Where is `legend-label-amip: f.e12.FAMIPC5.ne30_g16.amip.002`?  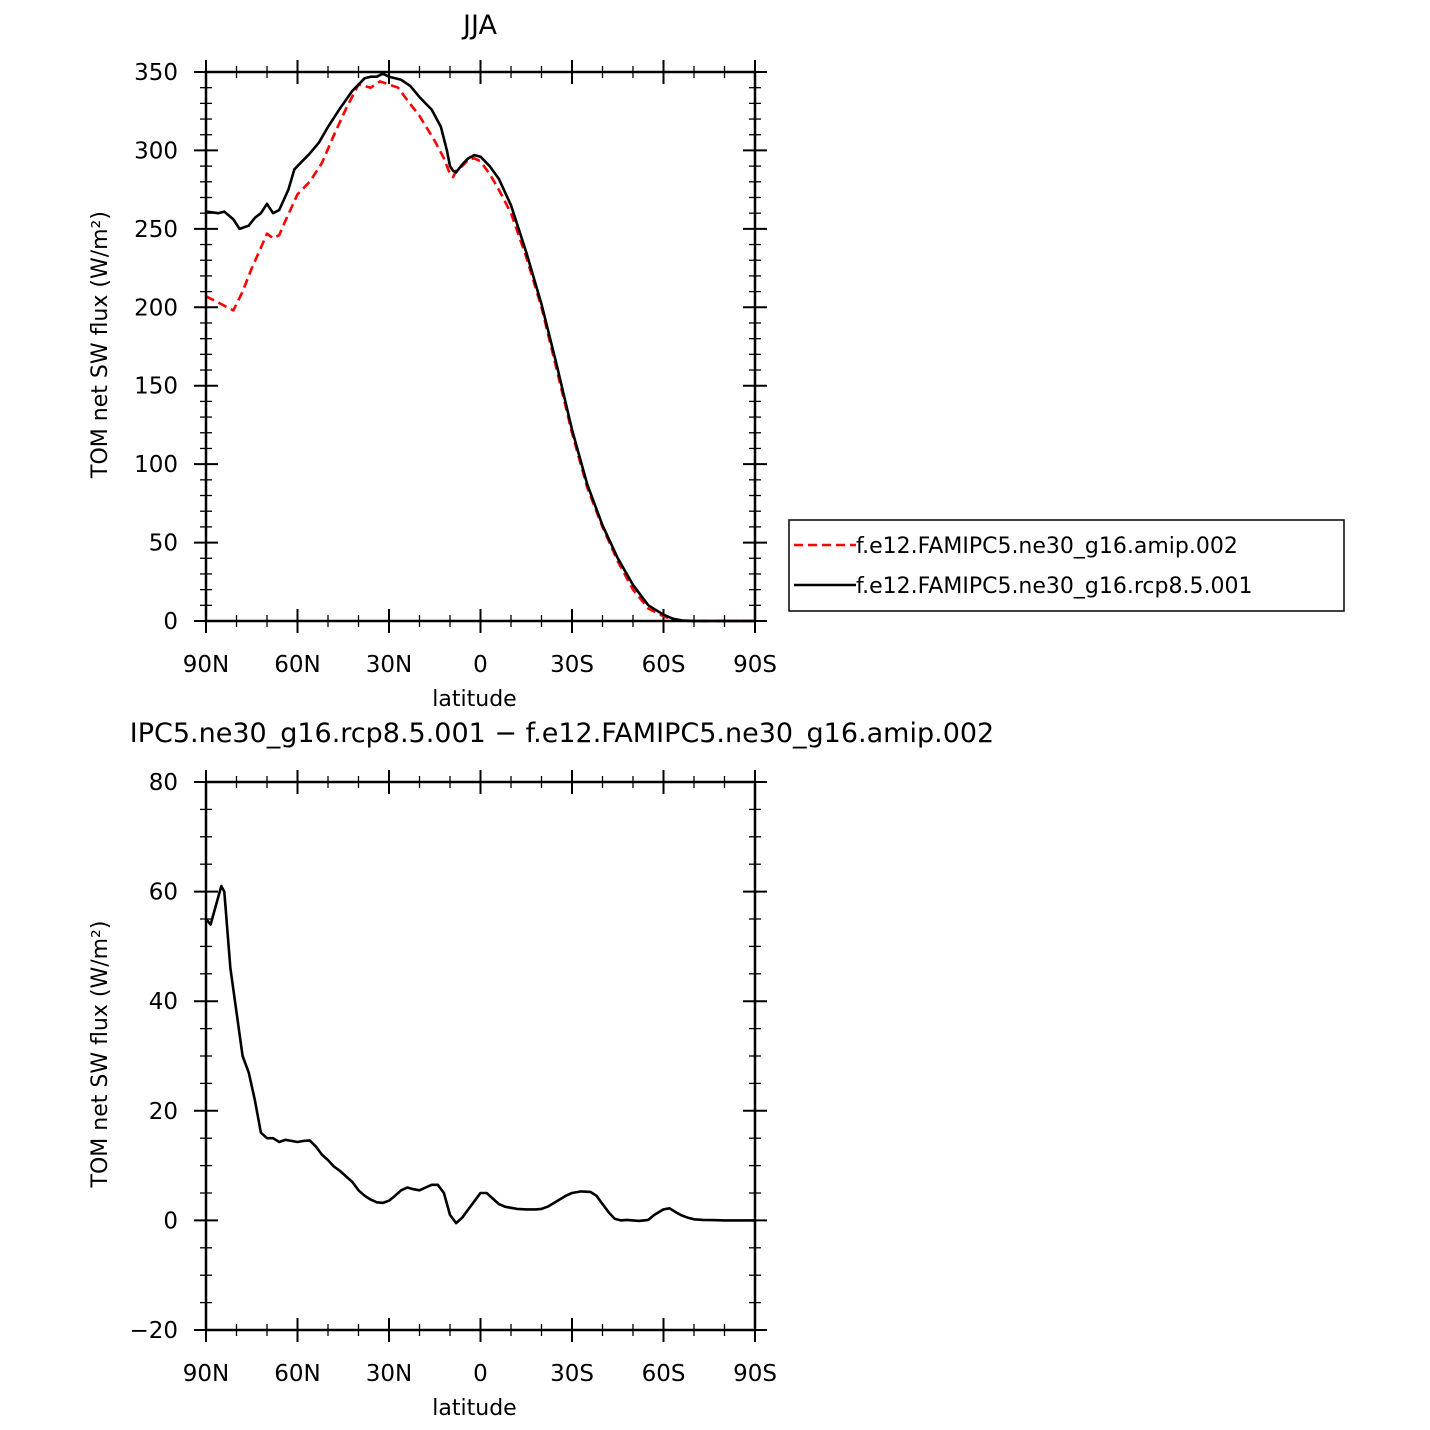 legend-label-amip: f.e12.FAMIPC5.ne30_g16.amip.002 is located at coordinates (1047, 546).